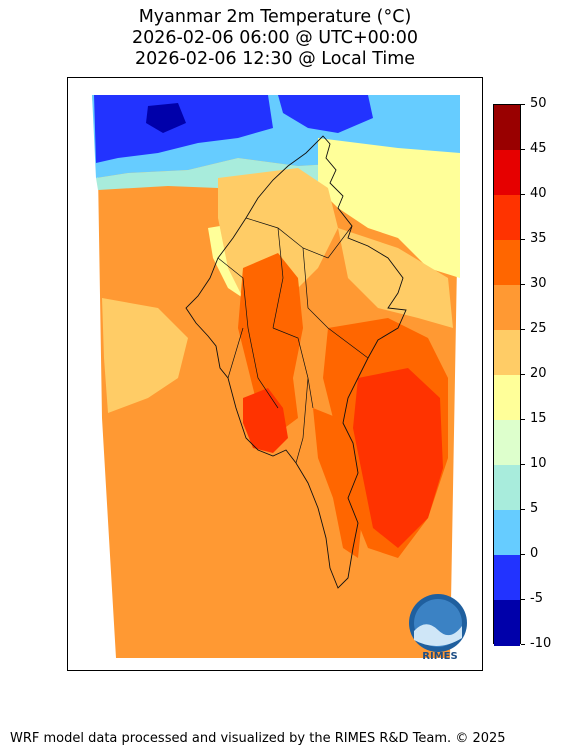 The image size is (562, 756). What do you see at coordinates (538, 283) in the screenshot?
I see `colorbar-tick-label: 30` at bounding box center [538, 283].